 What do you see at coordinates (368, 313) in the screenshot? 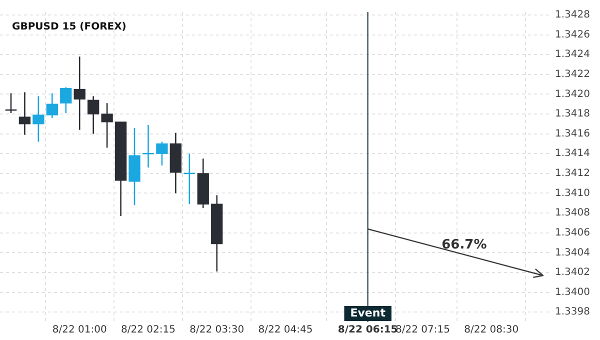
I see `ref-line-label: Event` at bounding box center [368, 313].